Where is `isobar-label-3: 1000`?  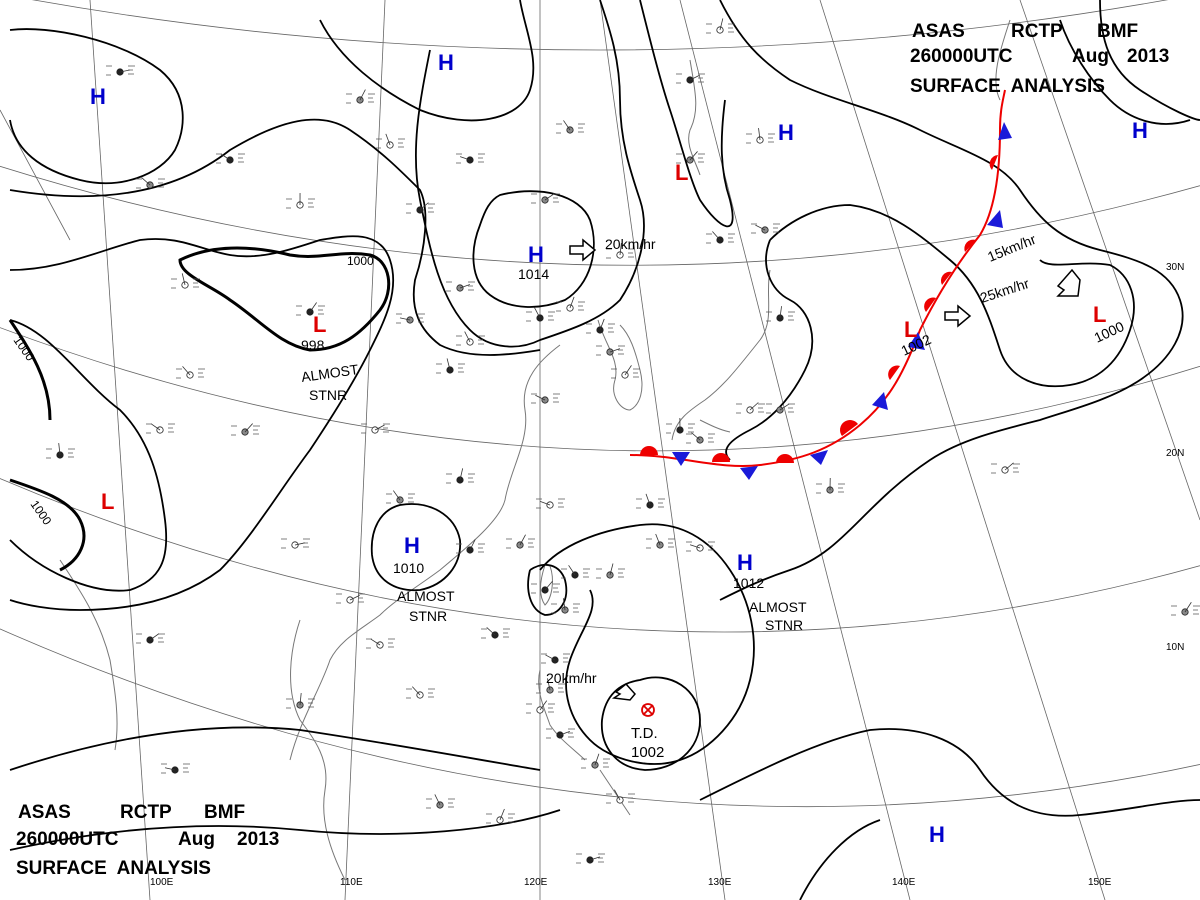 isobar-label-3: 1000 is located at coordinates (41, 513).